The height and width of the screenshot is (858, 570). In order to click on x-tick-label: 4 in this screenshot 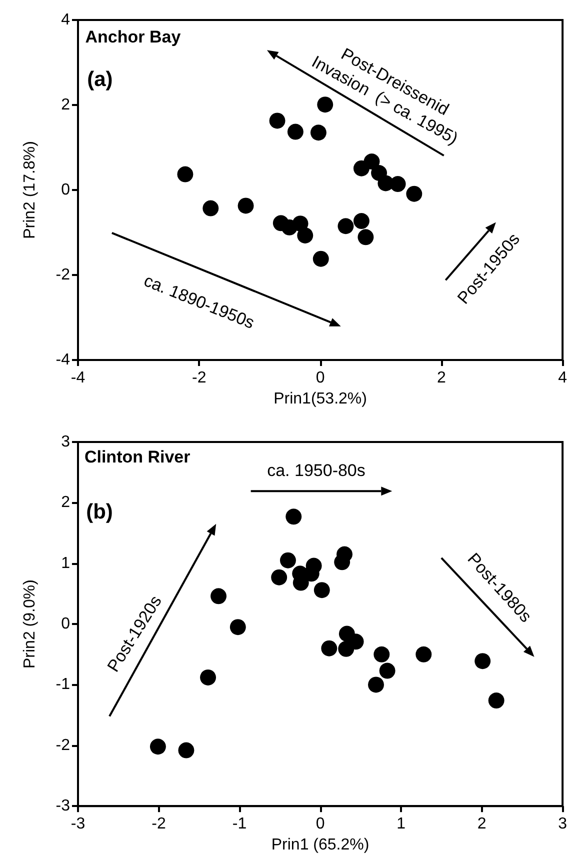, I will do `click(563, 378)`.